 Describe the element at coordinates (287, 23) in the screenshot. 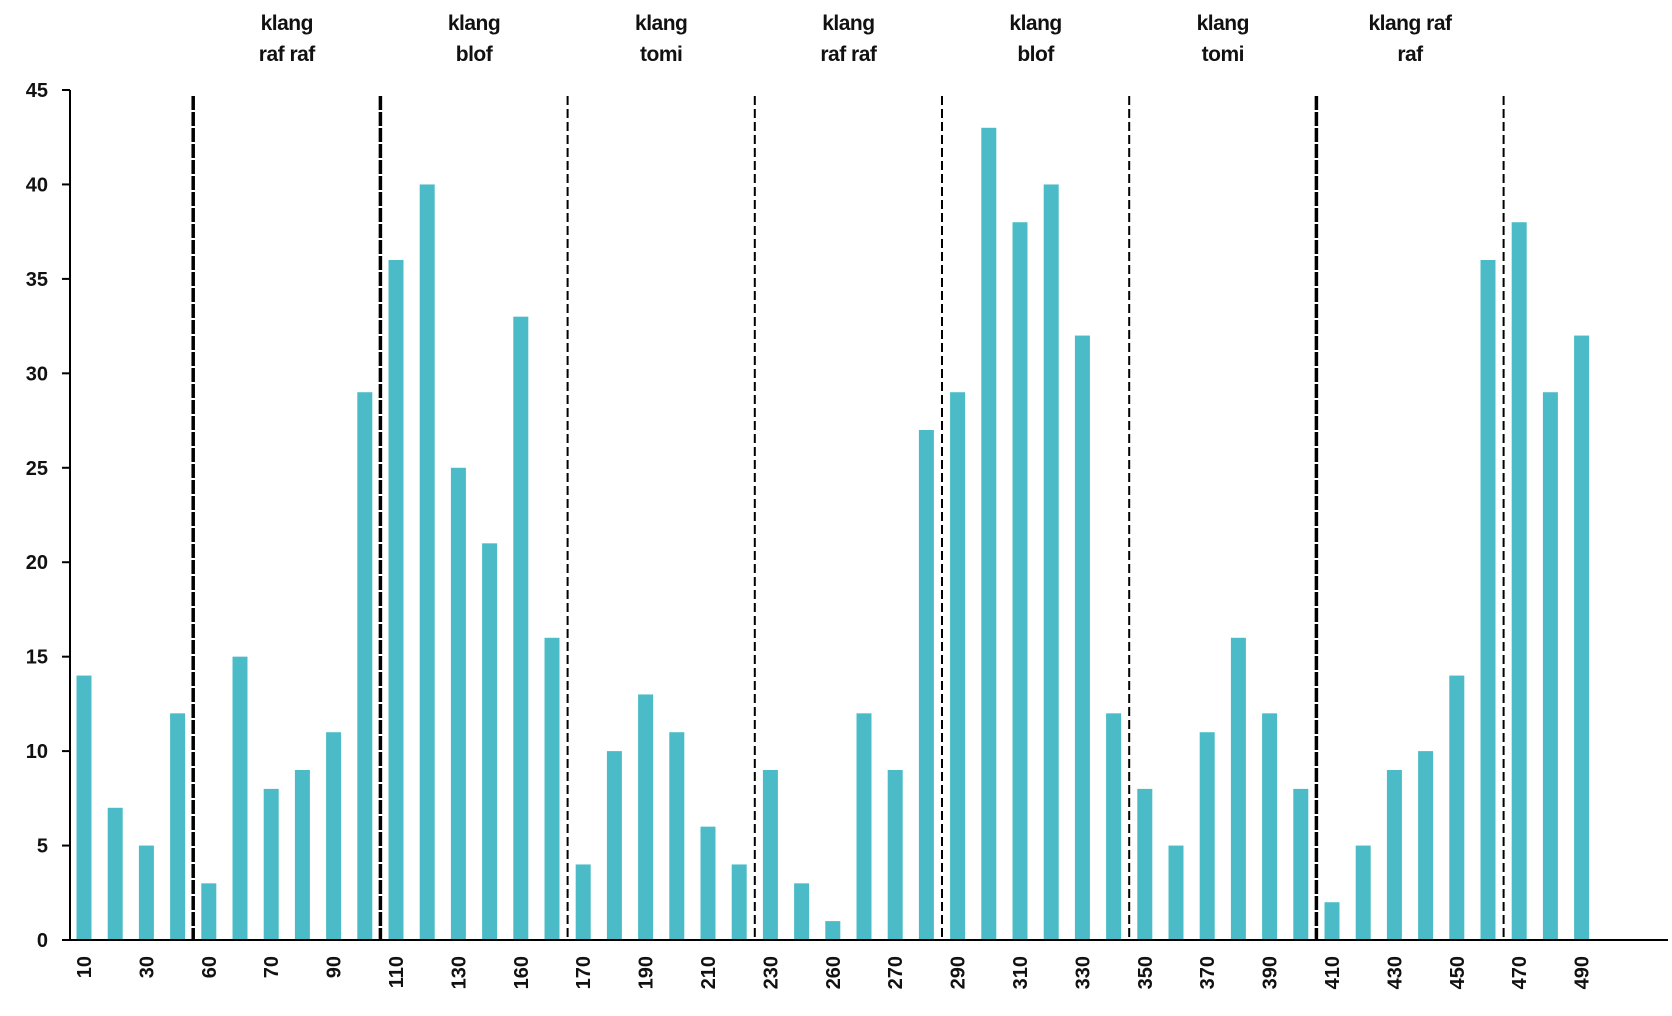

I see `section-label-0-line-0: klang` at that location.